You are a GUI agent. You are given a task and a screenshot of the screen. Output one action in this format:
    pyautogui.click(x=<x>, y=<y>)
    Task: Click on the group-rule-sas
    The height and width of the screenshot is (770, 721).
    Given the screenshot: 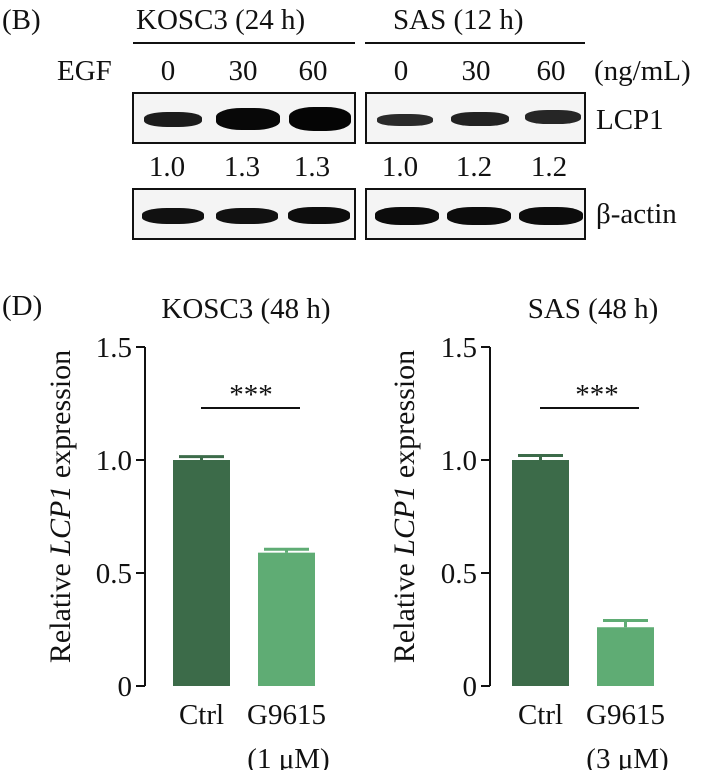 What is the action you would take?
    pyautogui.click(x=475, y=43)
    